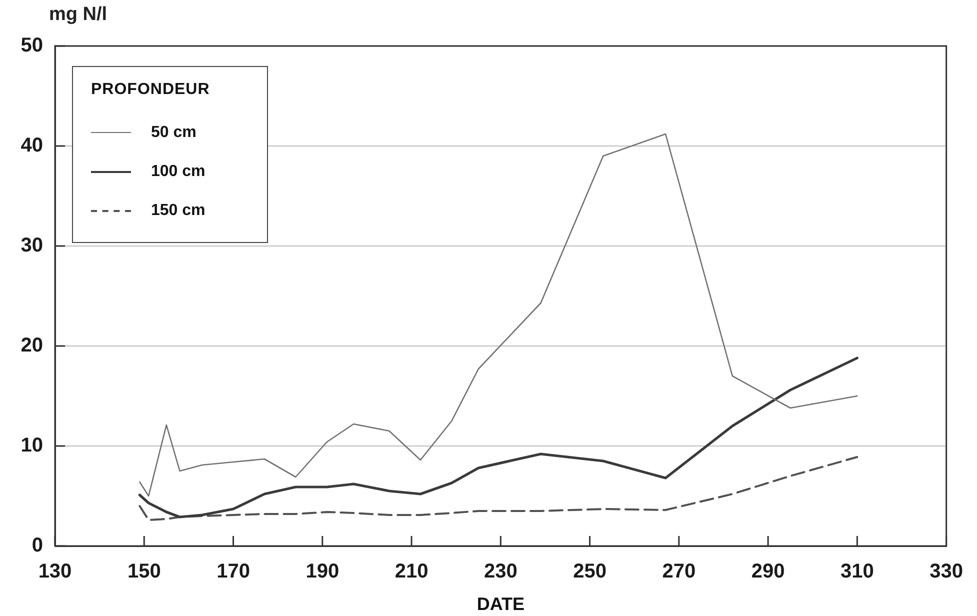 Image resolution: width=977 pixels, height=616 pixels. Describe the element at coordinates (589, 571) in the screenshot. I see `x-tick-label: 250` at that location.